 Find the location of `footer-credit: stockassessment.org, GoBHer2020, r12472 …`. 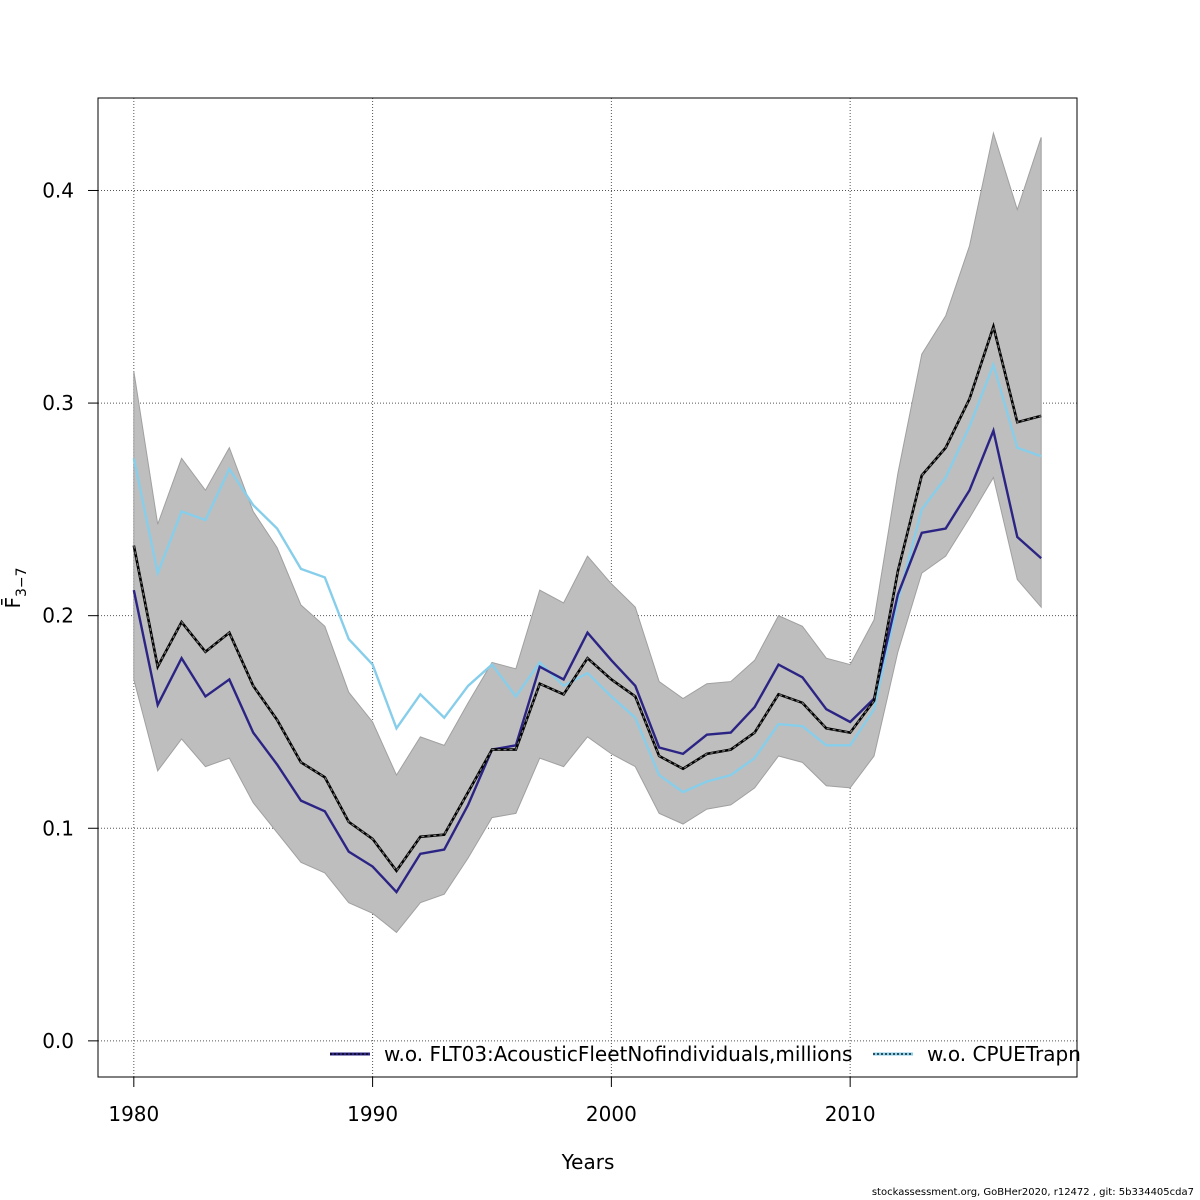

footer-credit: stockassessment.org, GoBHer2020, r12472 … is located at coordinates (1032, 1192).